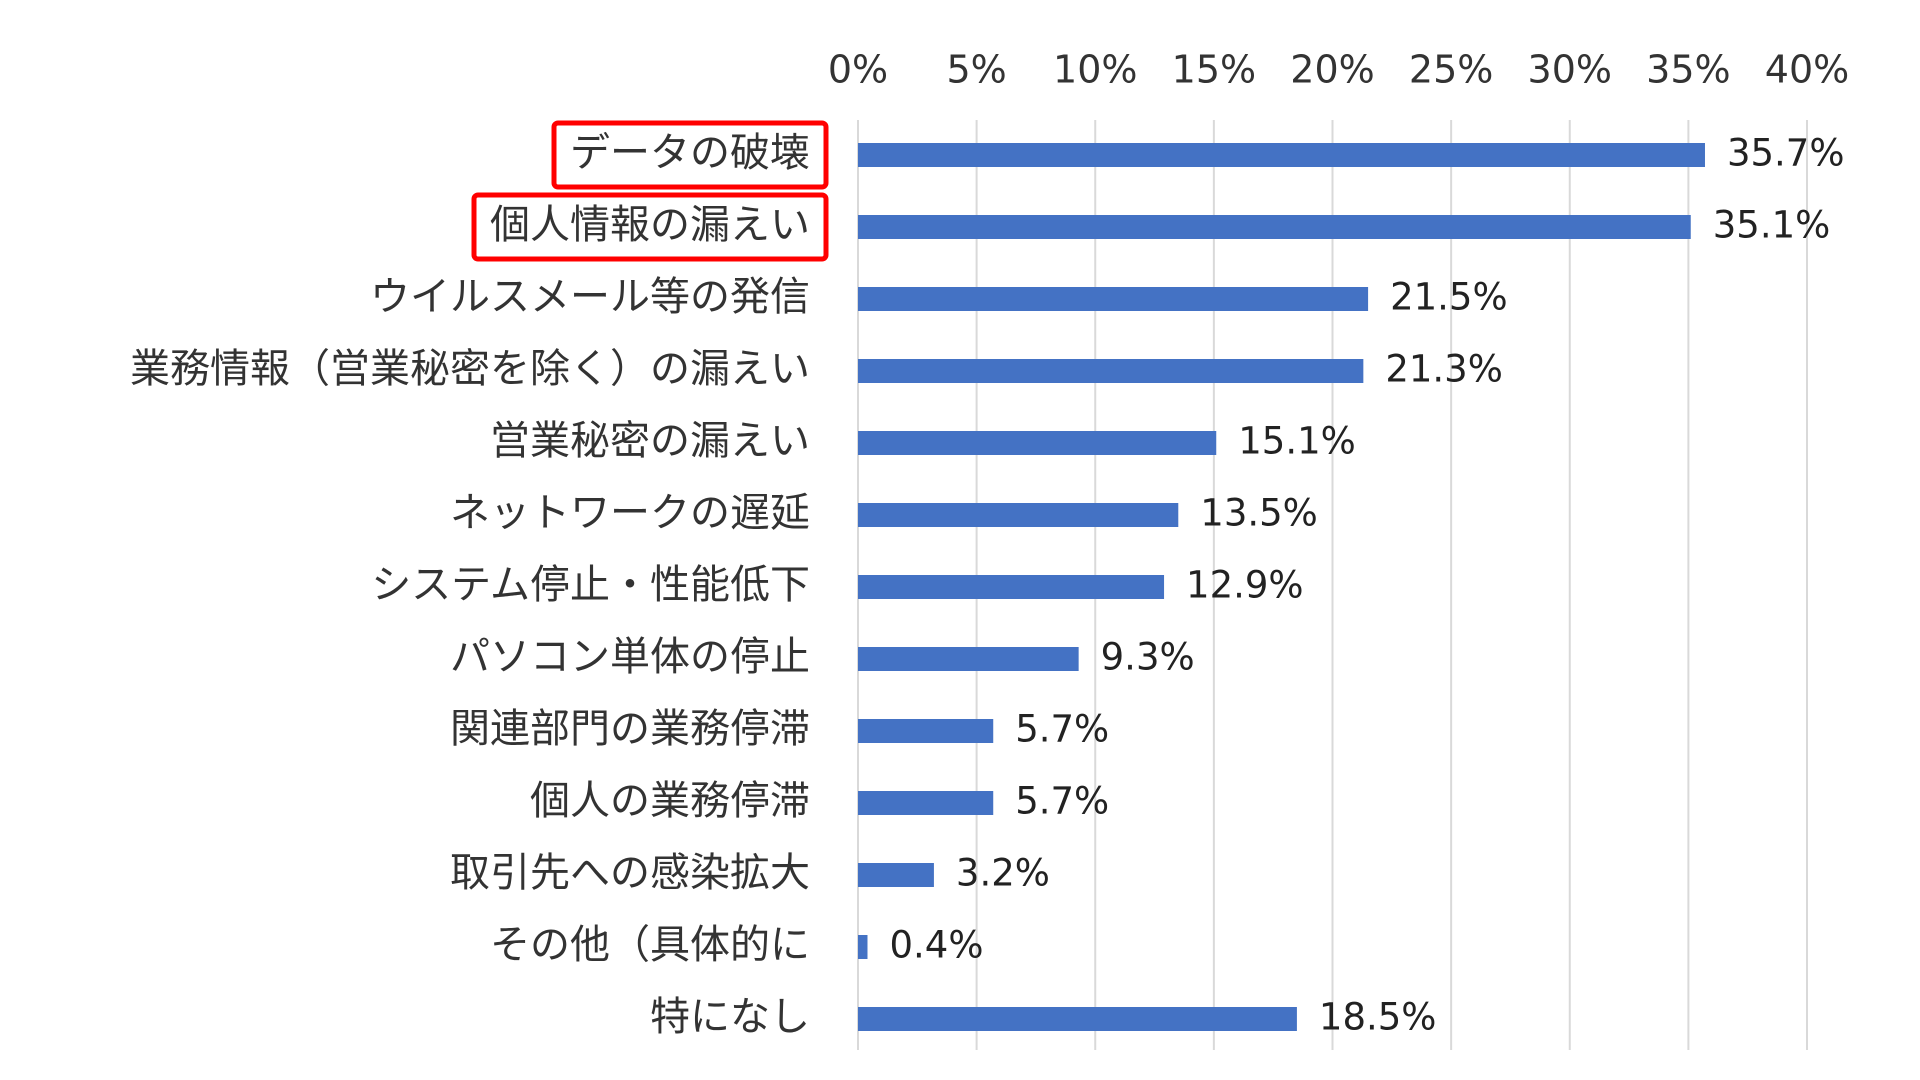  I want to click on value-label: 21.5%, so click(1449, 297).